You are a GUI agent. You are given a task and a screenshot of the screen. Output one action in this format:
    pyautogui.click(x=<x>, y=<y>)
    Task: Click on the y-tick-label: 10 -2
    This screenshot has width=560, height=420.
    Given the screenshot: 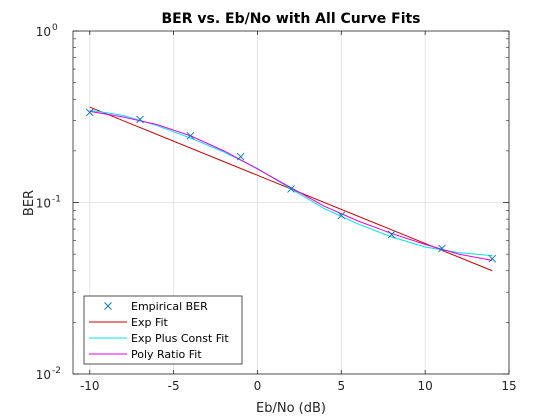 What is the action you would take?
    pyautogui.click(x=48, y=374)
    